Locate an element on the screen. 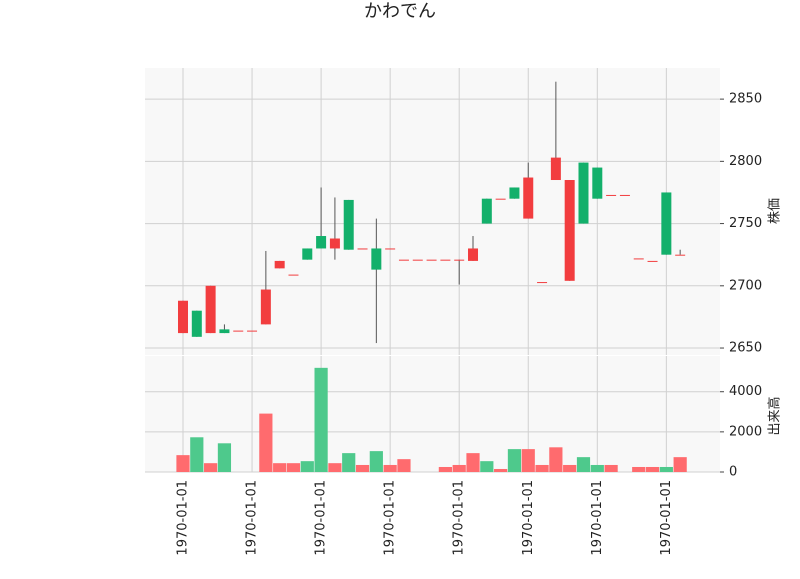 This screenshot has width=800, height=579. y-tick-label: 2850 is located at coordinates (745, 99).